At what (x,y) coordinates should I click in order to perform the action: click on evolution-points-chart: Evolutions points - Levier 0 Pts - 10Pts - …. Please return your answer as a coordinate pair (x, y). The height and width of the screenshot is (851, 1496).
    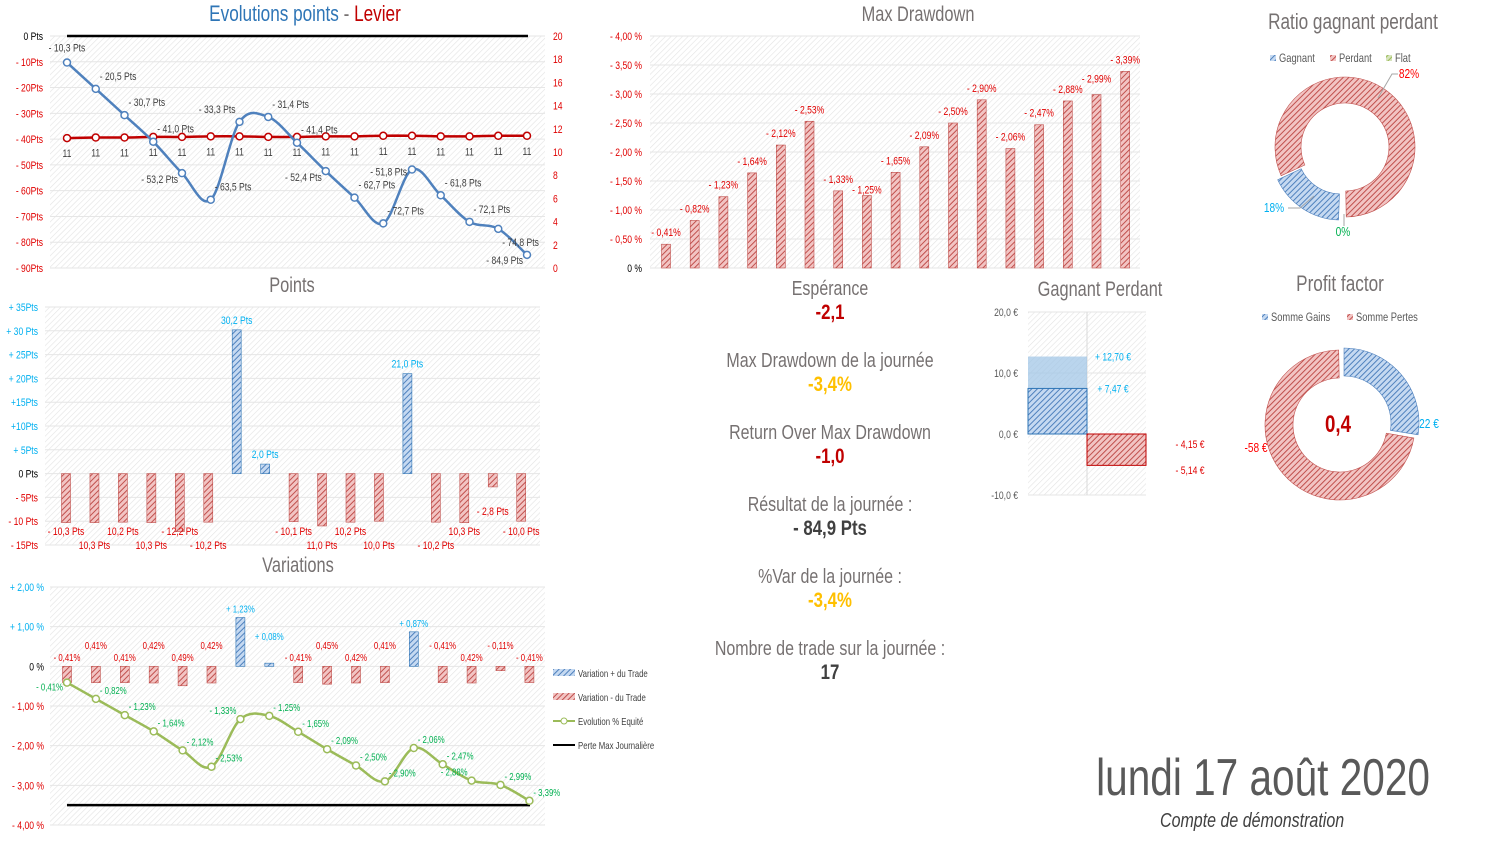
    Looking at the image, I should click on (289, 138).